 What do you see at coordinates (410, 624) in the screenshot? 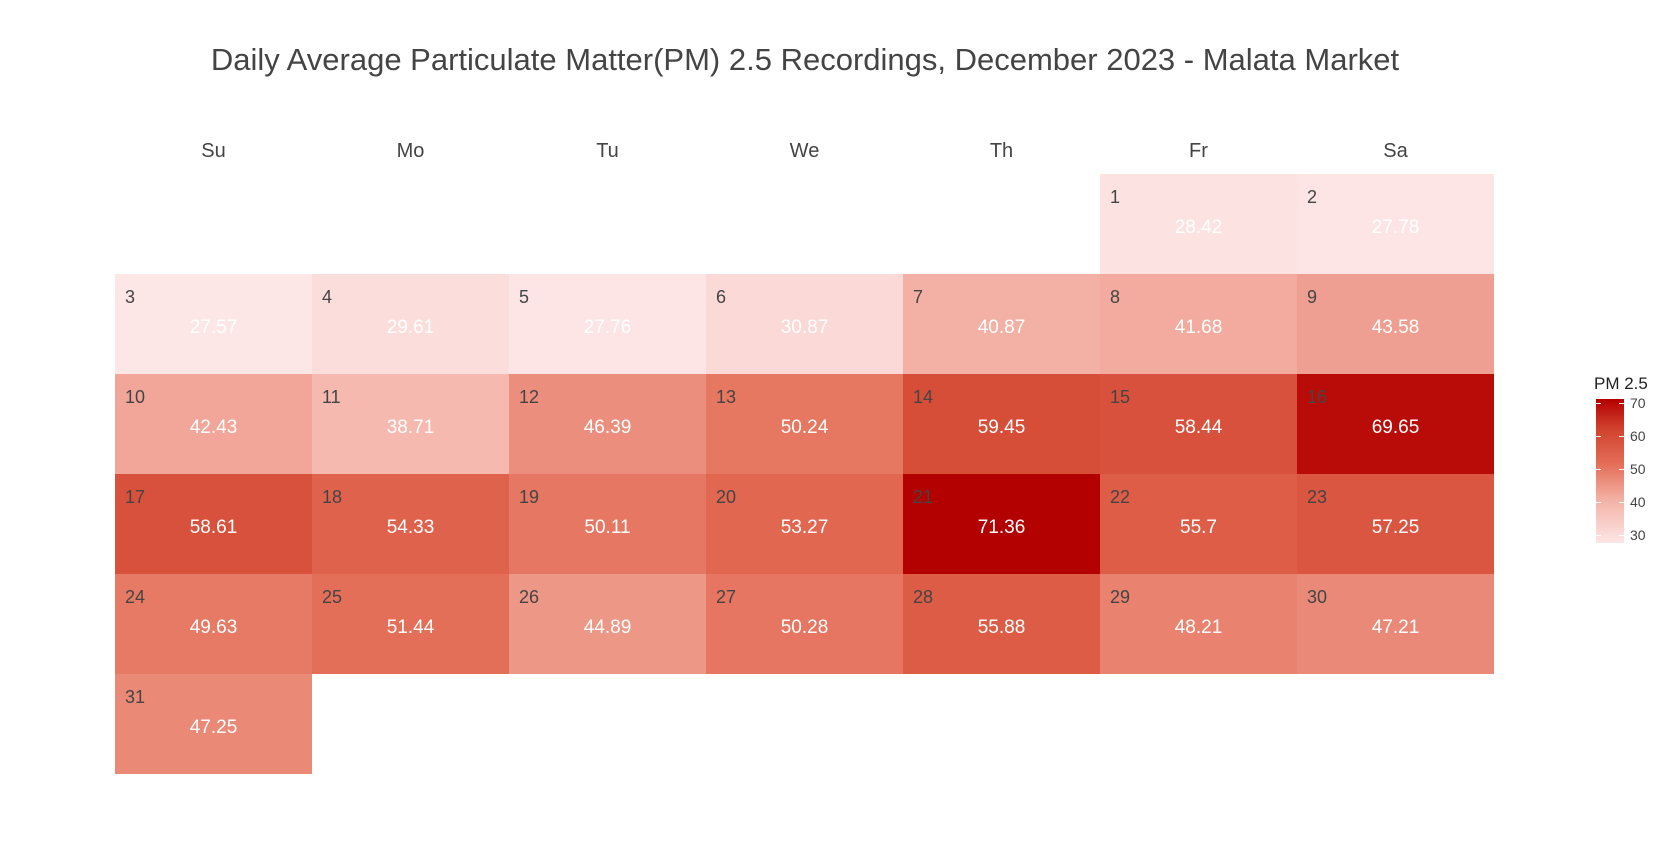
I see `day-cell: 25 51.44` at bounding box center [410, 624].